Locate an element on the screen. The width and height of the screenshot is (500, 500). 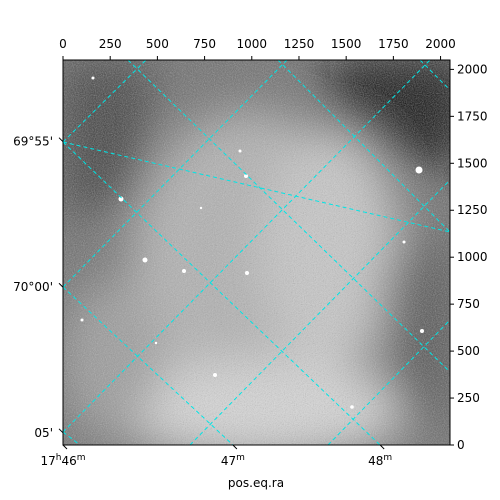
right-tick-label: 1750 is located at coordinates (472, 116).